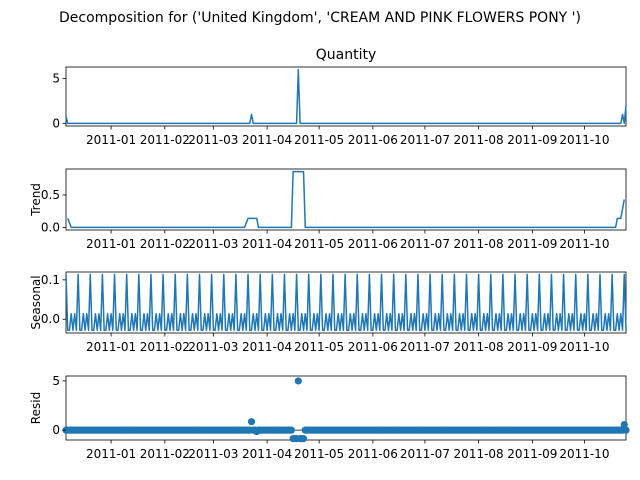 This screenshot has width=640, height=480. I want to click on seasonal-line, so click(346, 302).